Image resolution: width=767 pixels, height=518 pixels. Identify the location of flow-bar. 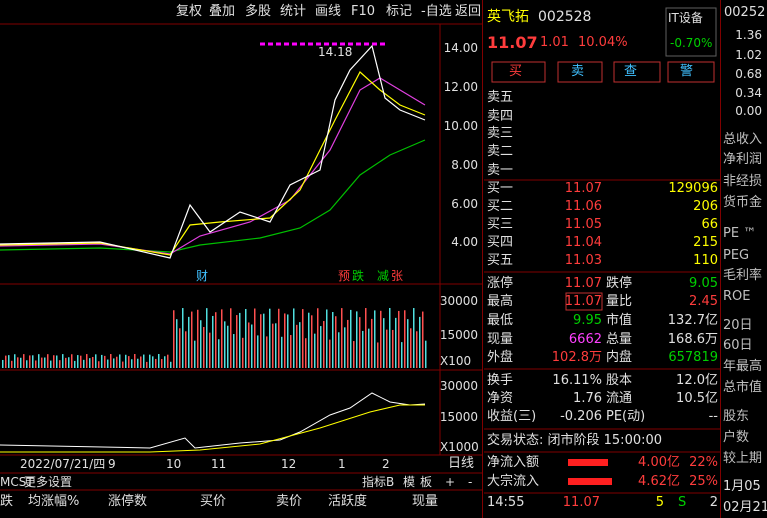
(588, 462).